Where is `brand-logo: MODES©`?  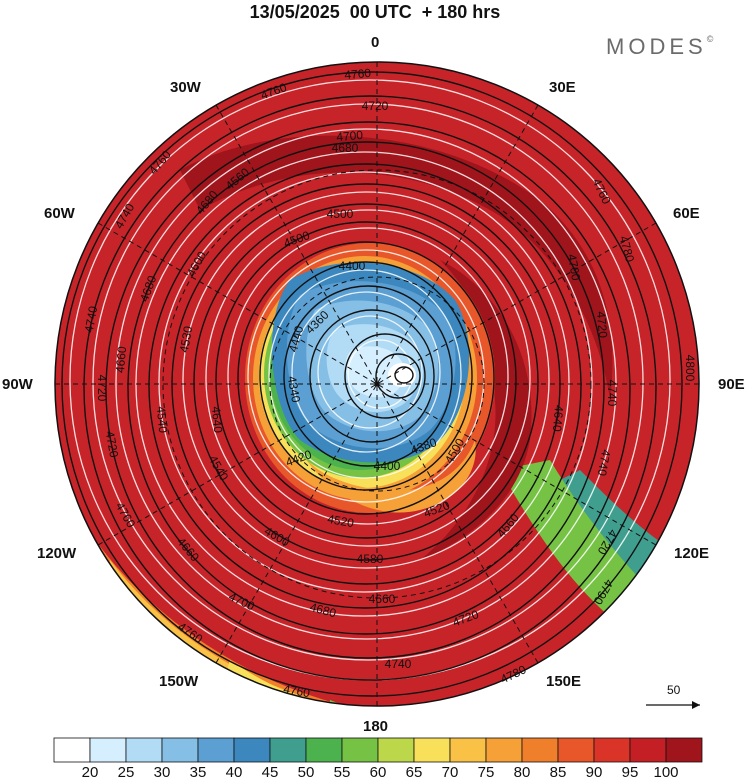
brand-logo: MODES© is located at coordinates (659, 47).